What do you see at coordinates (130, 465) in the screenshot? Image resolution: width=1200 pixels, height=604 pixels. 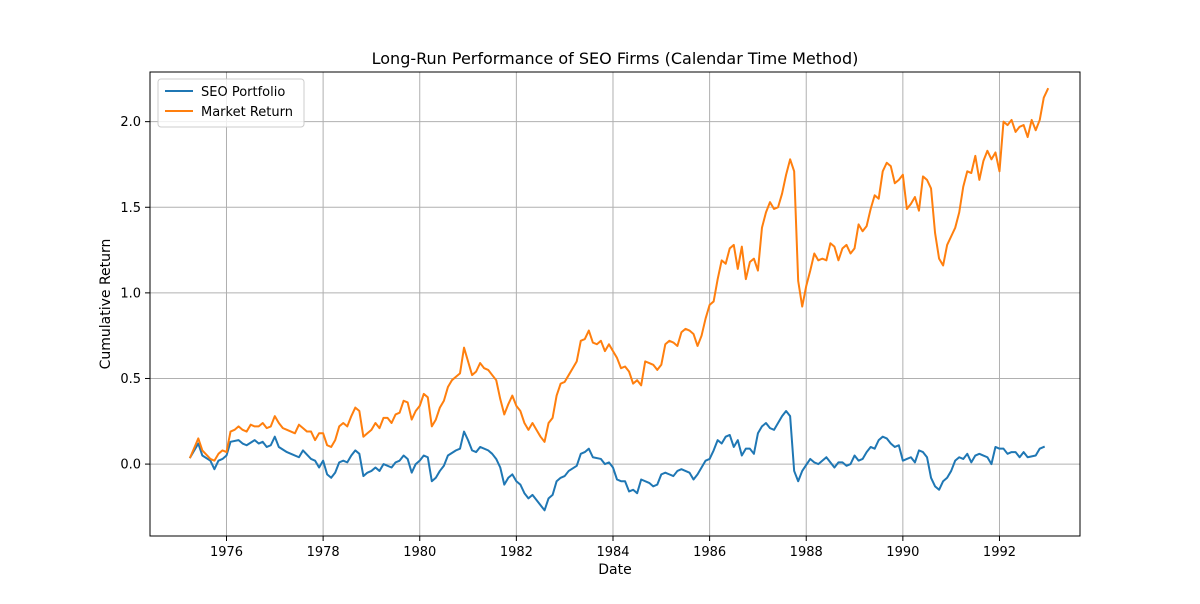 I see `y-tick-label: 0.0` at bounding box center [130, 465].